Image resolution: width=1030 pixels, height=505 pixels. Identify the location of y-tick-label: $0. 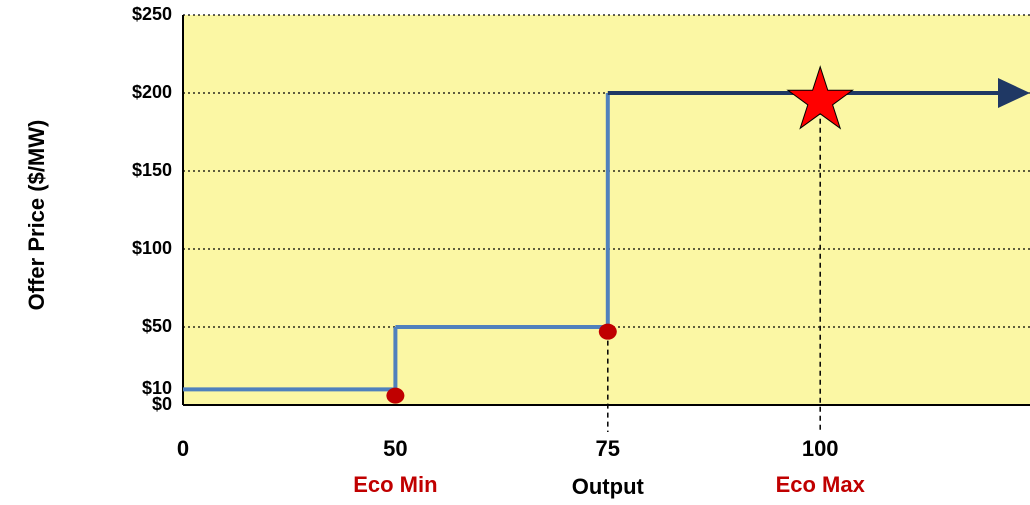
(162, 404).